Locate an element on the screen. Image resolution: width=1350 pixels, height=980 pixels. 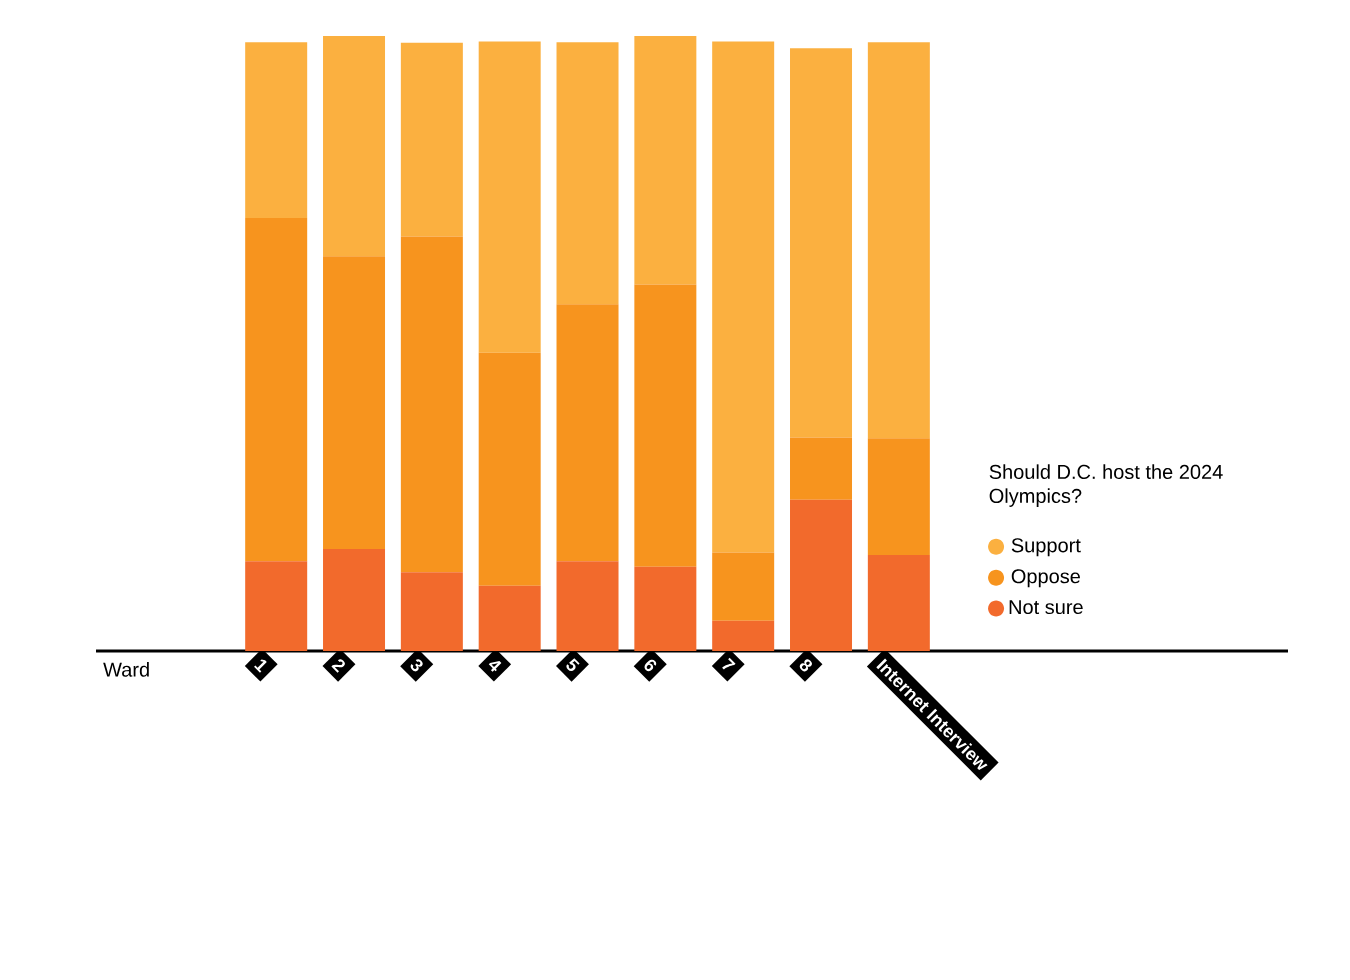
x-tick-label: 2 is located at coordinates (338, 666).